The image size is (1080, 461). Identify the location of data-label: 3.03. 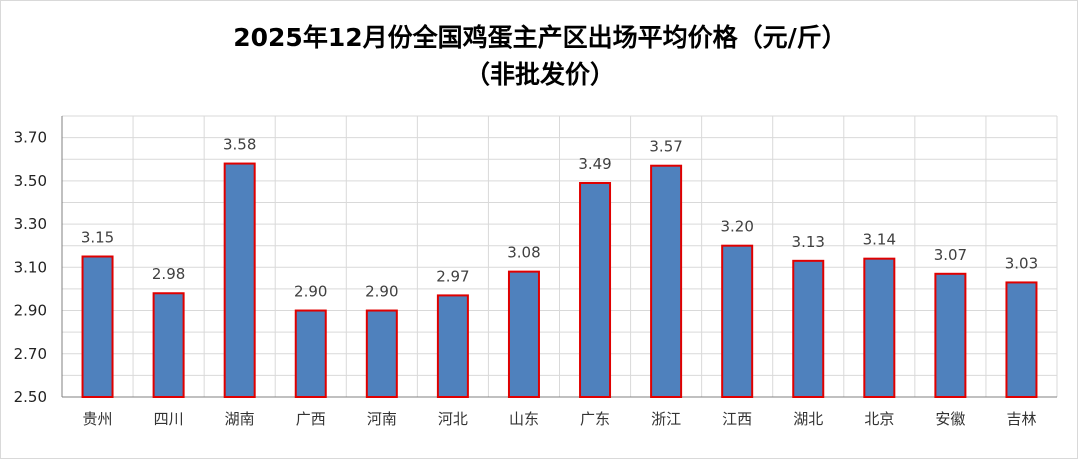
(1021, 263).